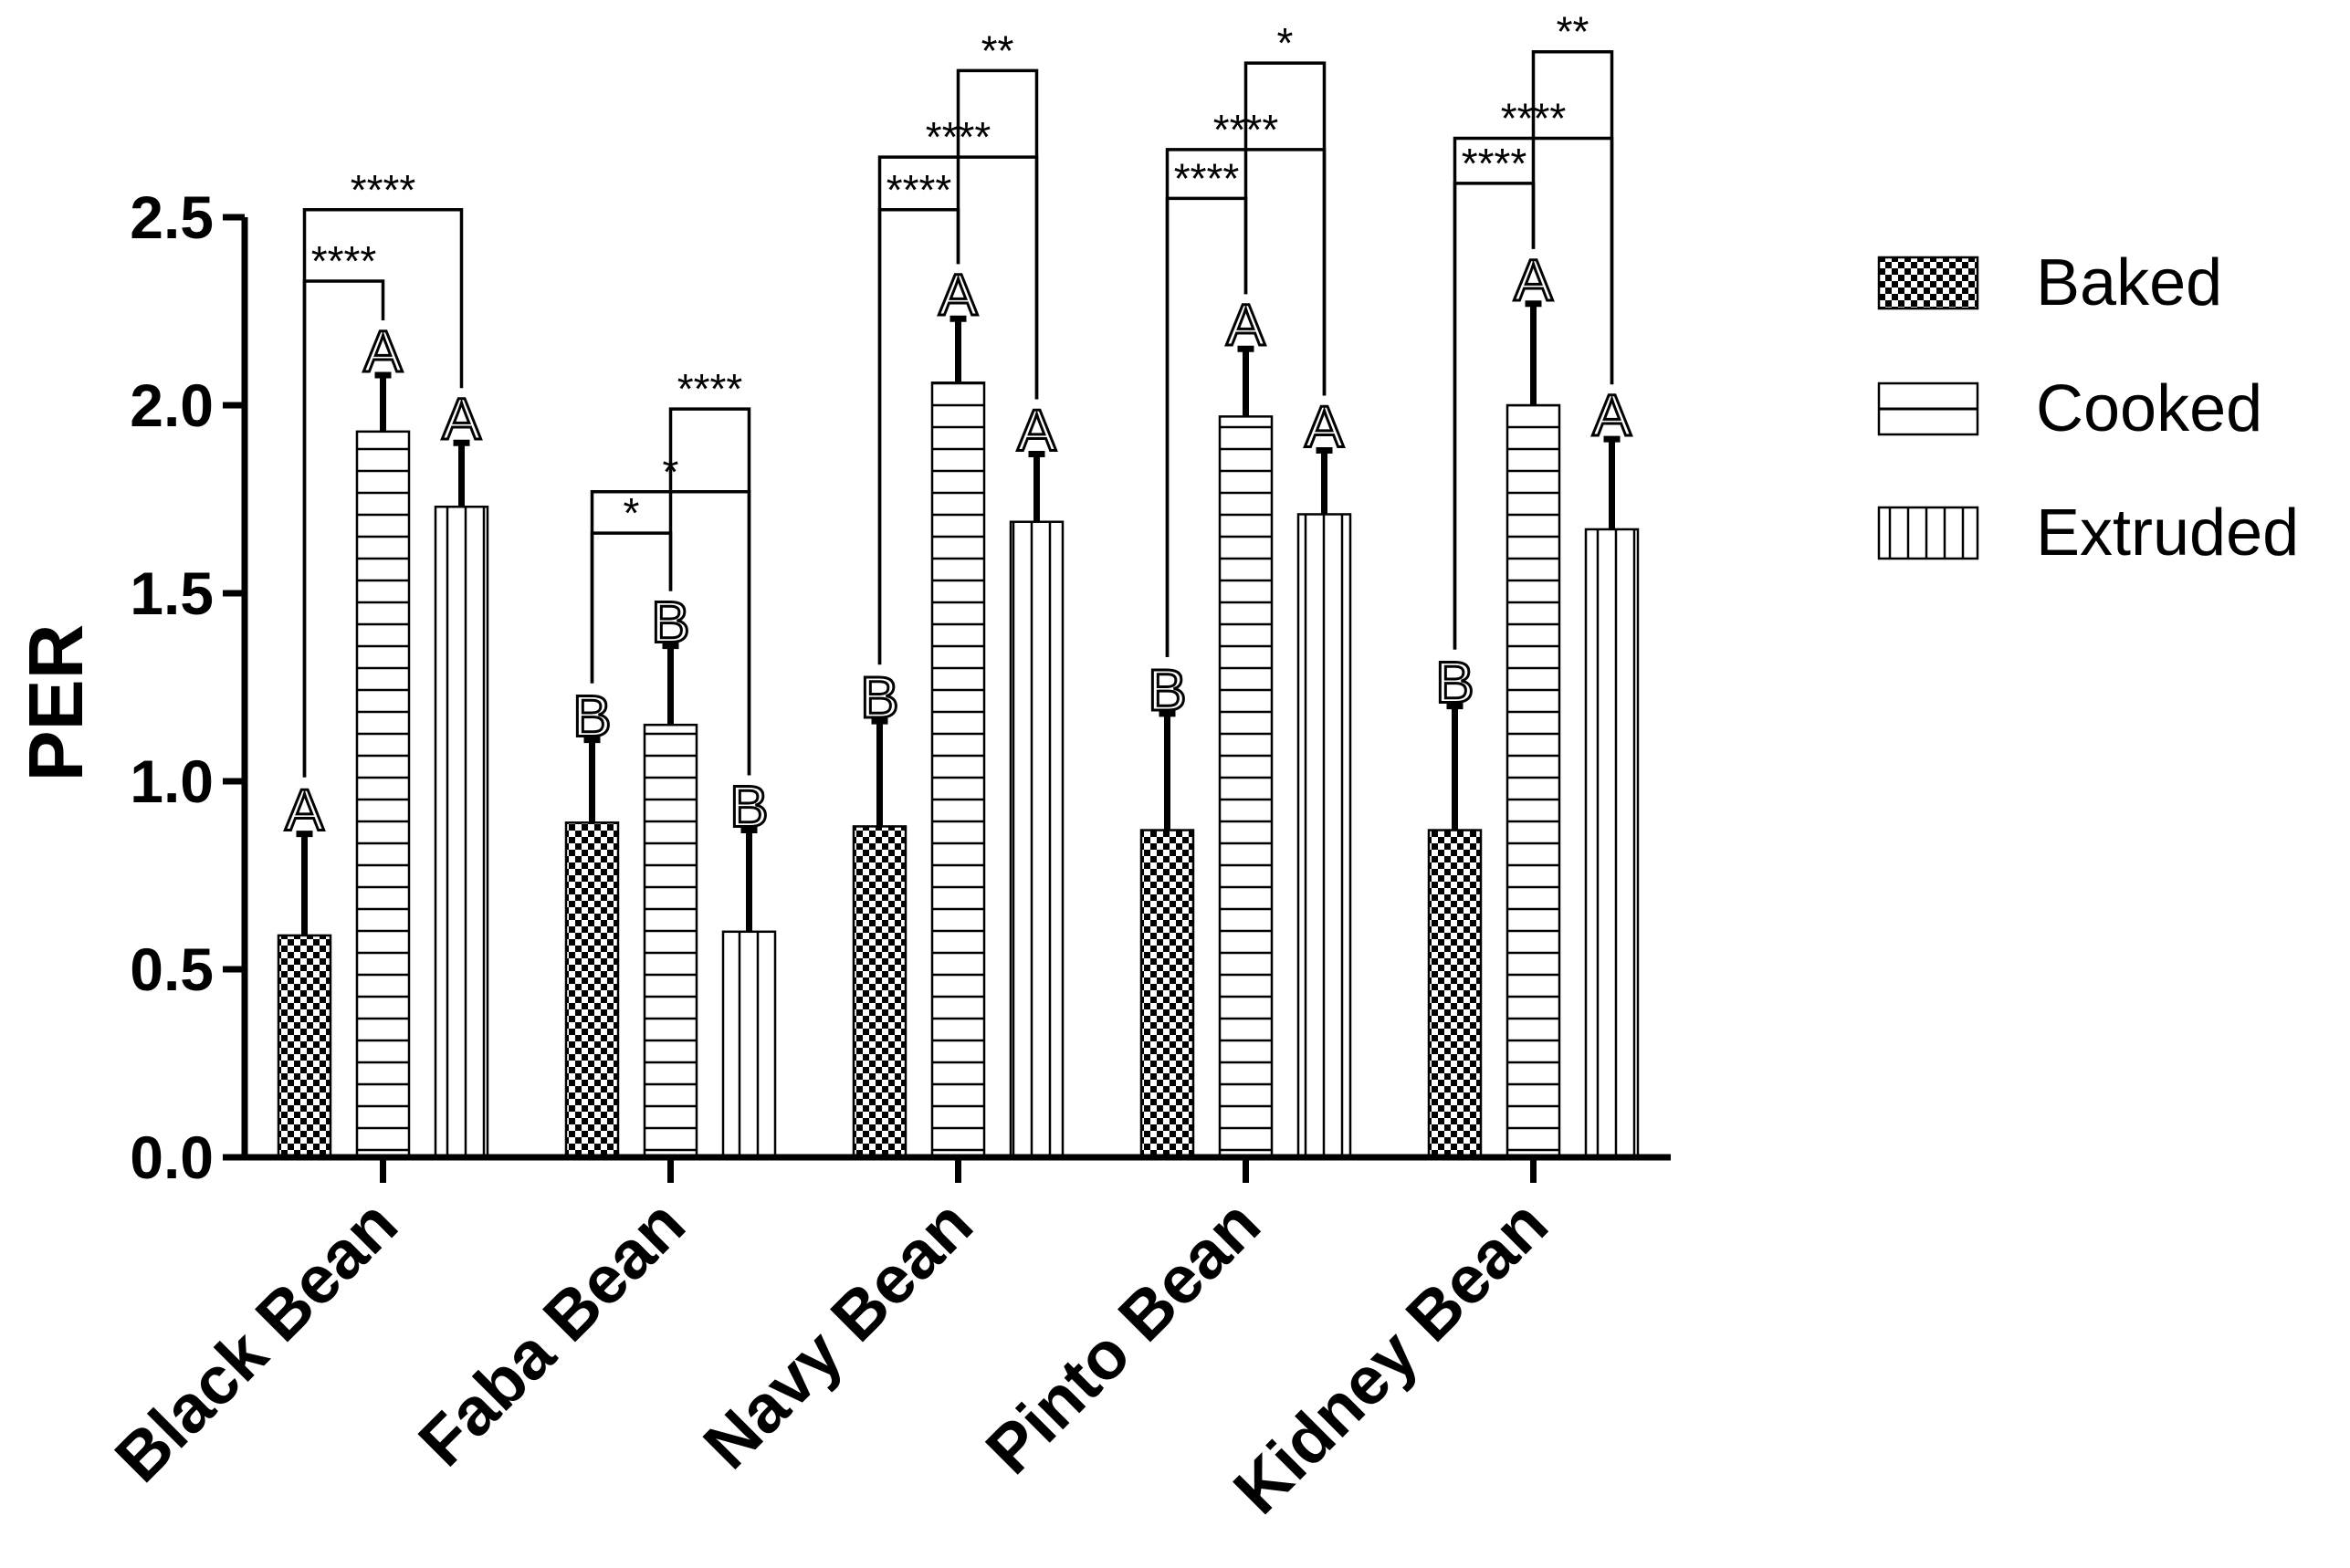  What do you see at coordinates (838, 1335) in the screenshot?
I see `x-tick-label-navy-bean: Navy Bean` at bounding box center [838, 1335].